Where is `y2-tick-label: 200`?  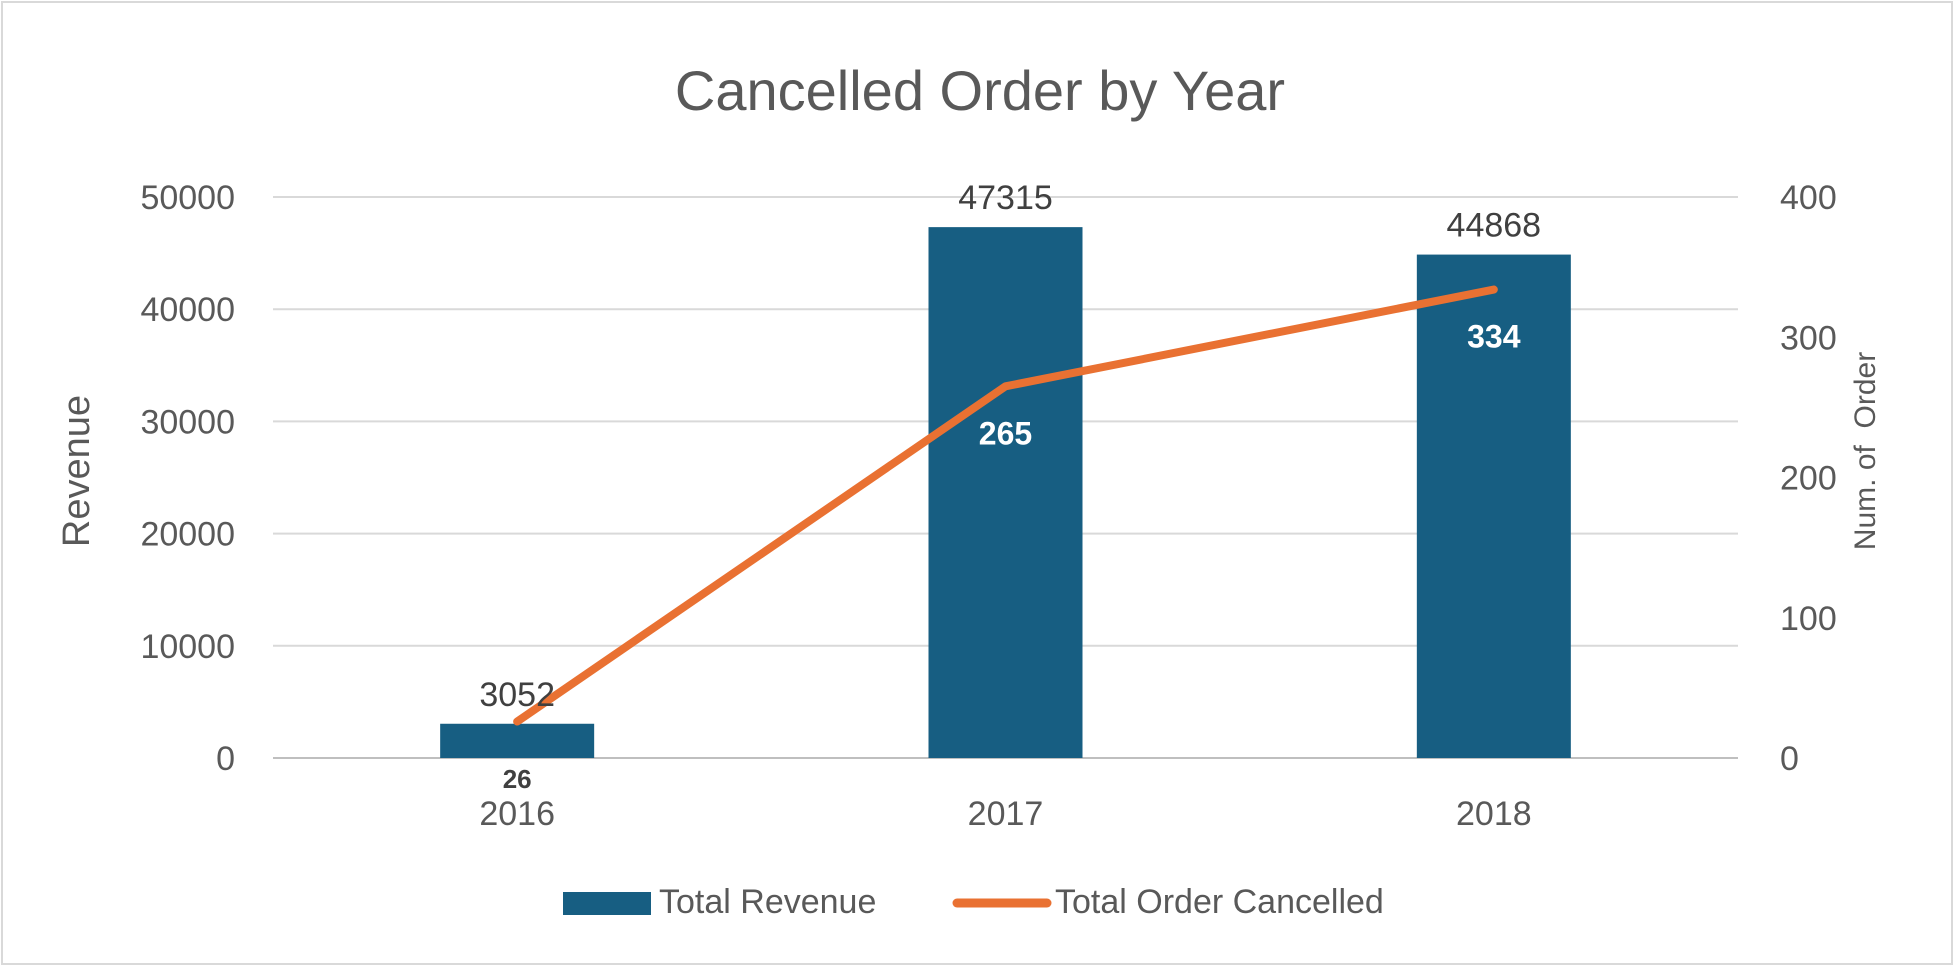 y2-tick-label: 200 is located at coordinates (1808, 479).